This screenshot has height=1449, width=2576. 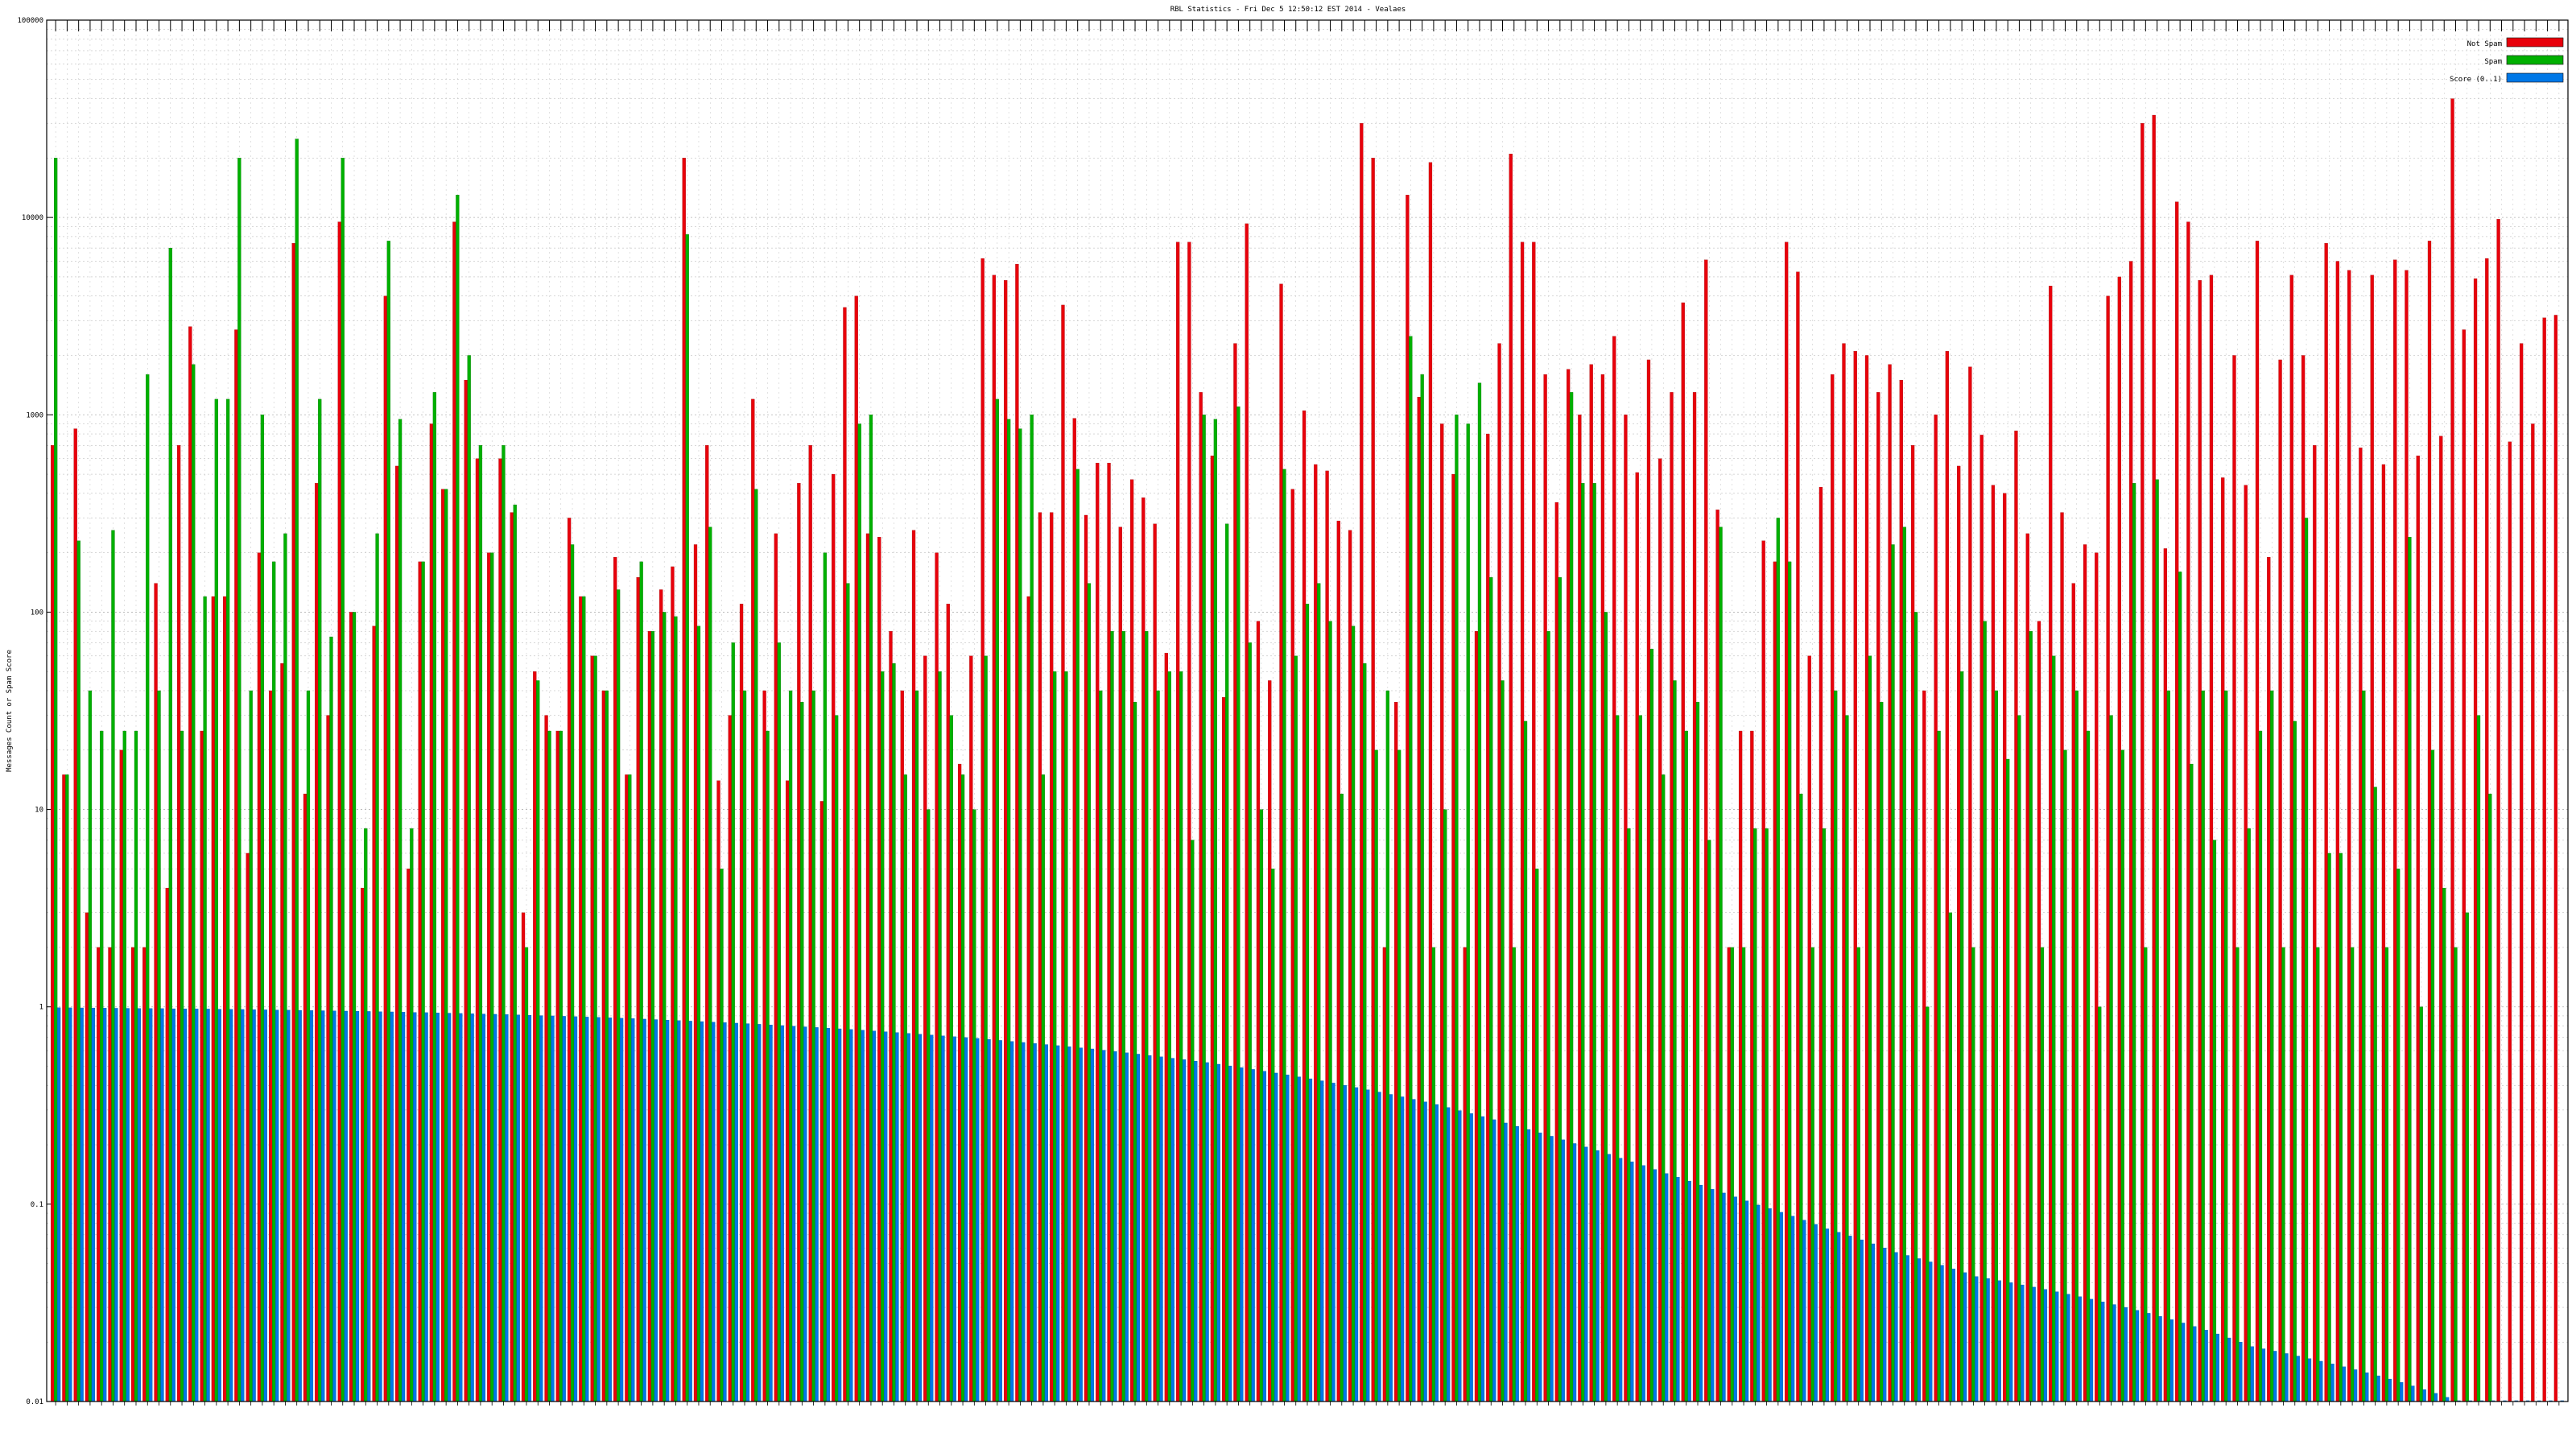 What do you see at coordinates (2535, 77) in the screenshot?
I see `legend-swatch` at bounding box center [2535, 77].